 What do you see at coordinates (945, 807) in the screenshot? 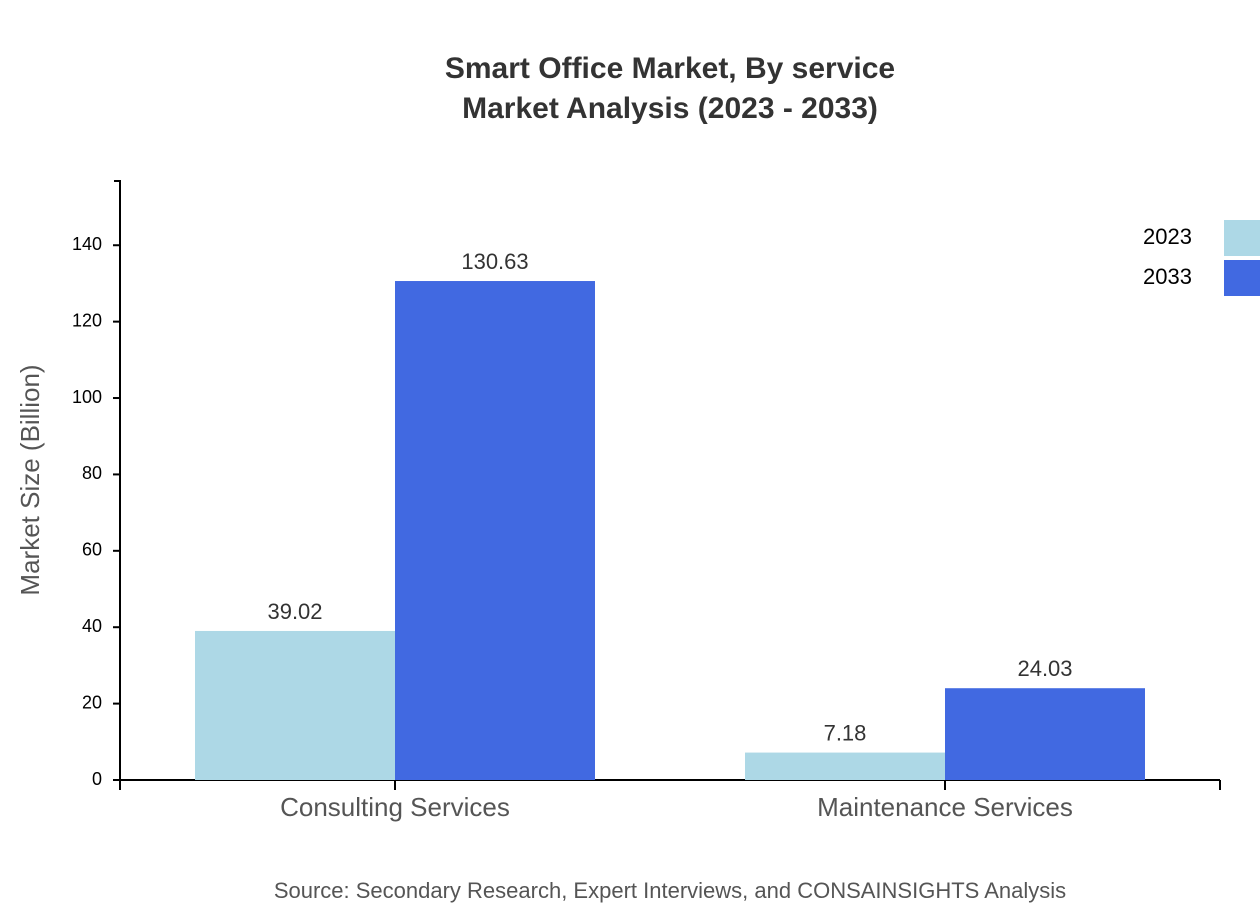
I see `x-tick-label: Maintenance Services` at bounding box center [945, 807].